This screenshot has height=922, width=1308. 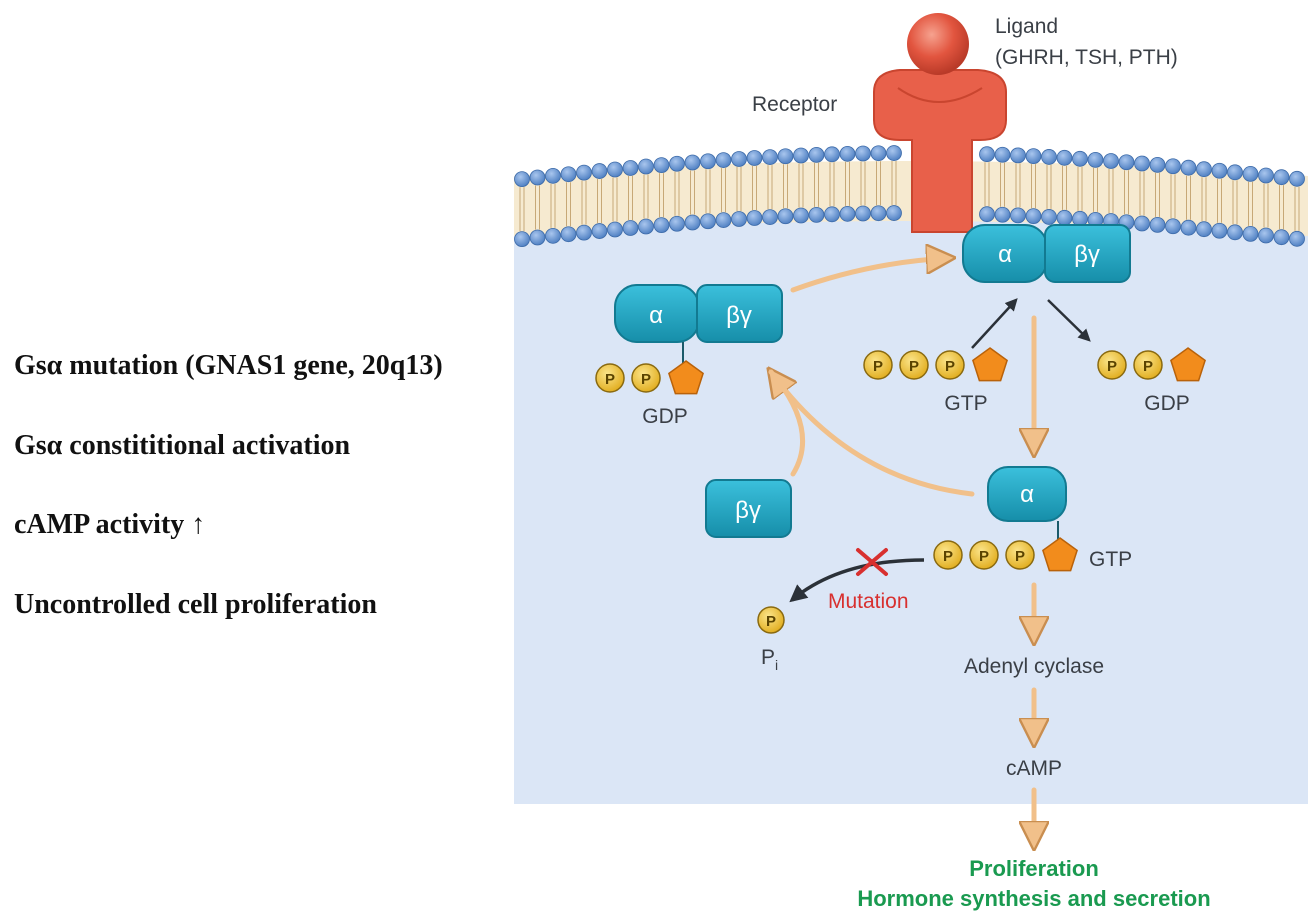 I want to click on g-protein-activated-complex: α βγ, so click(x=1046, y=253).